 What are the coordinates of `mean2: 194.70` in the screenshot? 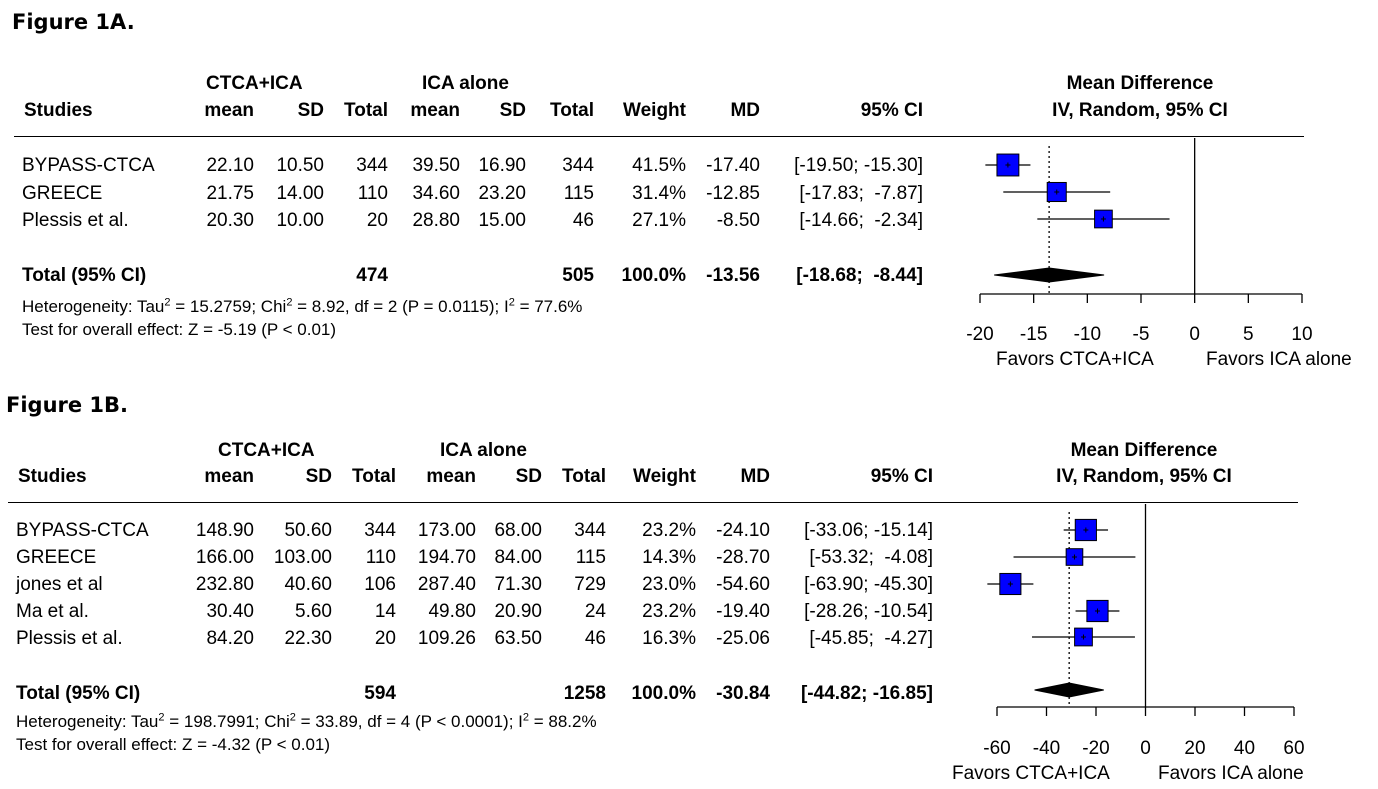 It's located at (446, 557).